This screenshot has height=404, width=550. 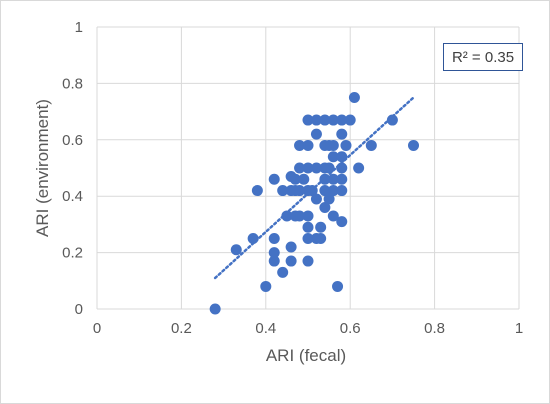 What do you see at coordinates (181, 328) in the screenshot?
I see `x-tick-label: 0.2` at bounding box center [181, 328].